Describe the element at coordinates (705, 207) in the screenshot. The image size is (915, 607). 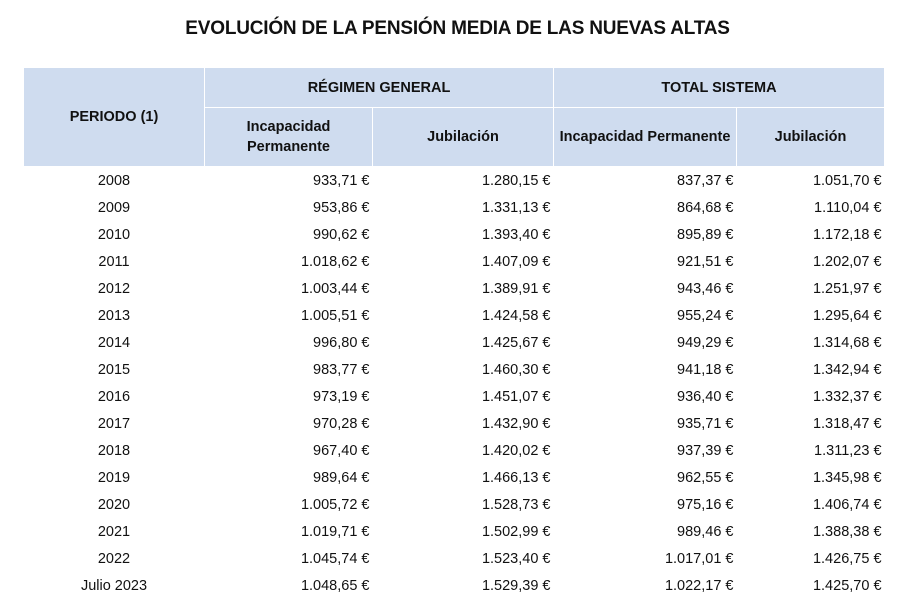
I see `cell-ts-ip: 864,68 €` at that location.